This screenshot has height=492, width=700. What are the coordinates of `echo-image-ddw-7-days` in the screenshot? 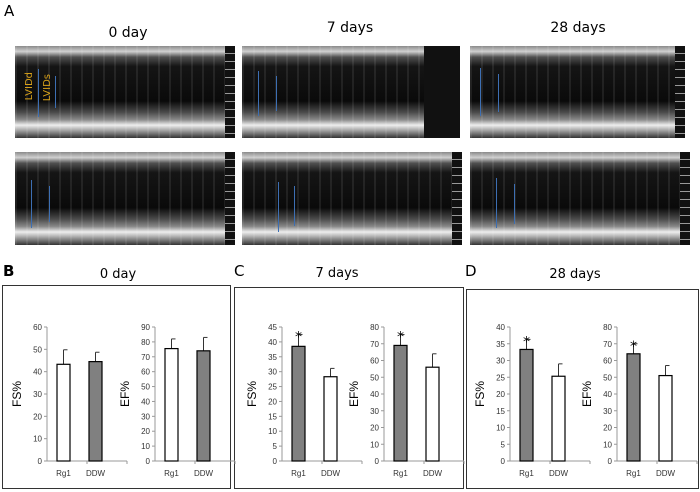 It's located at (352, 198).